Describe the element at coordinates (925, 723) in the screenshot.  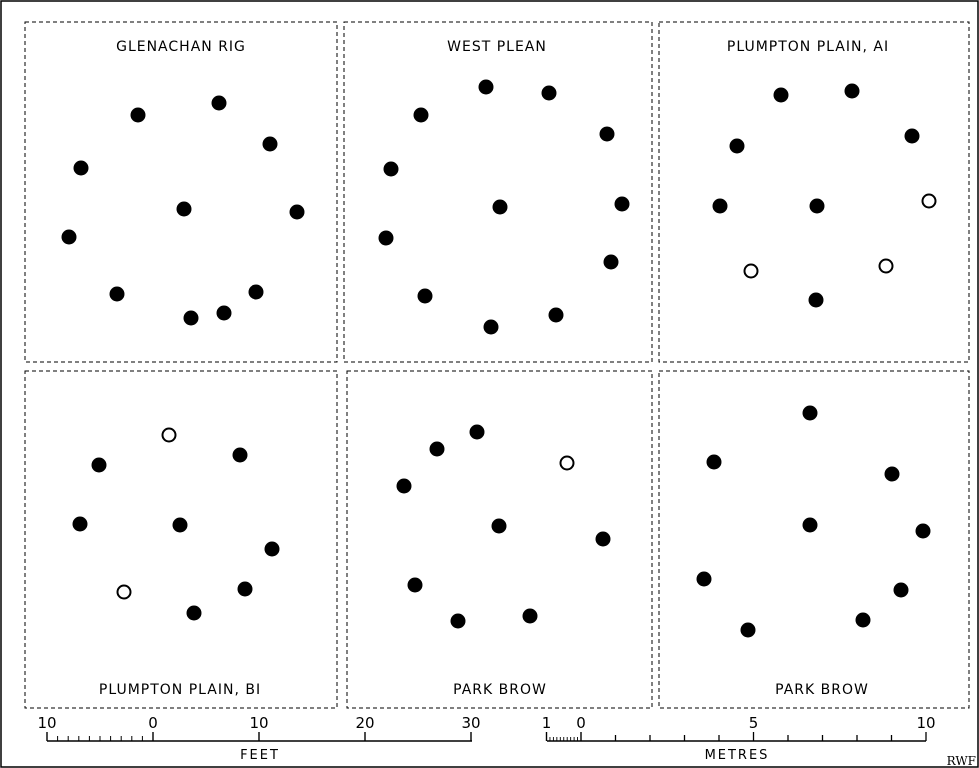
I see `metres-tick-label: 10` at that location.